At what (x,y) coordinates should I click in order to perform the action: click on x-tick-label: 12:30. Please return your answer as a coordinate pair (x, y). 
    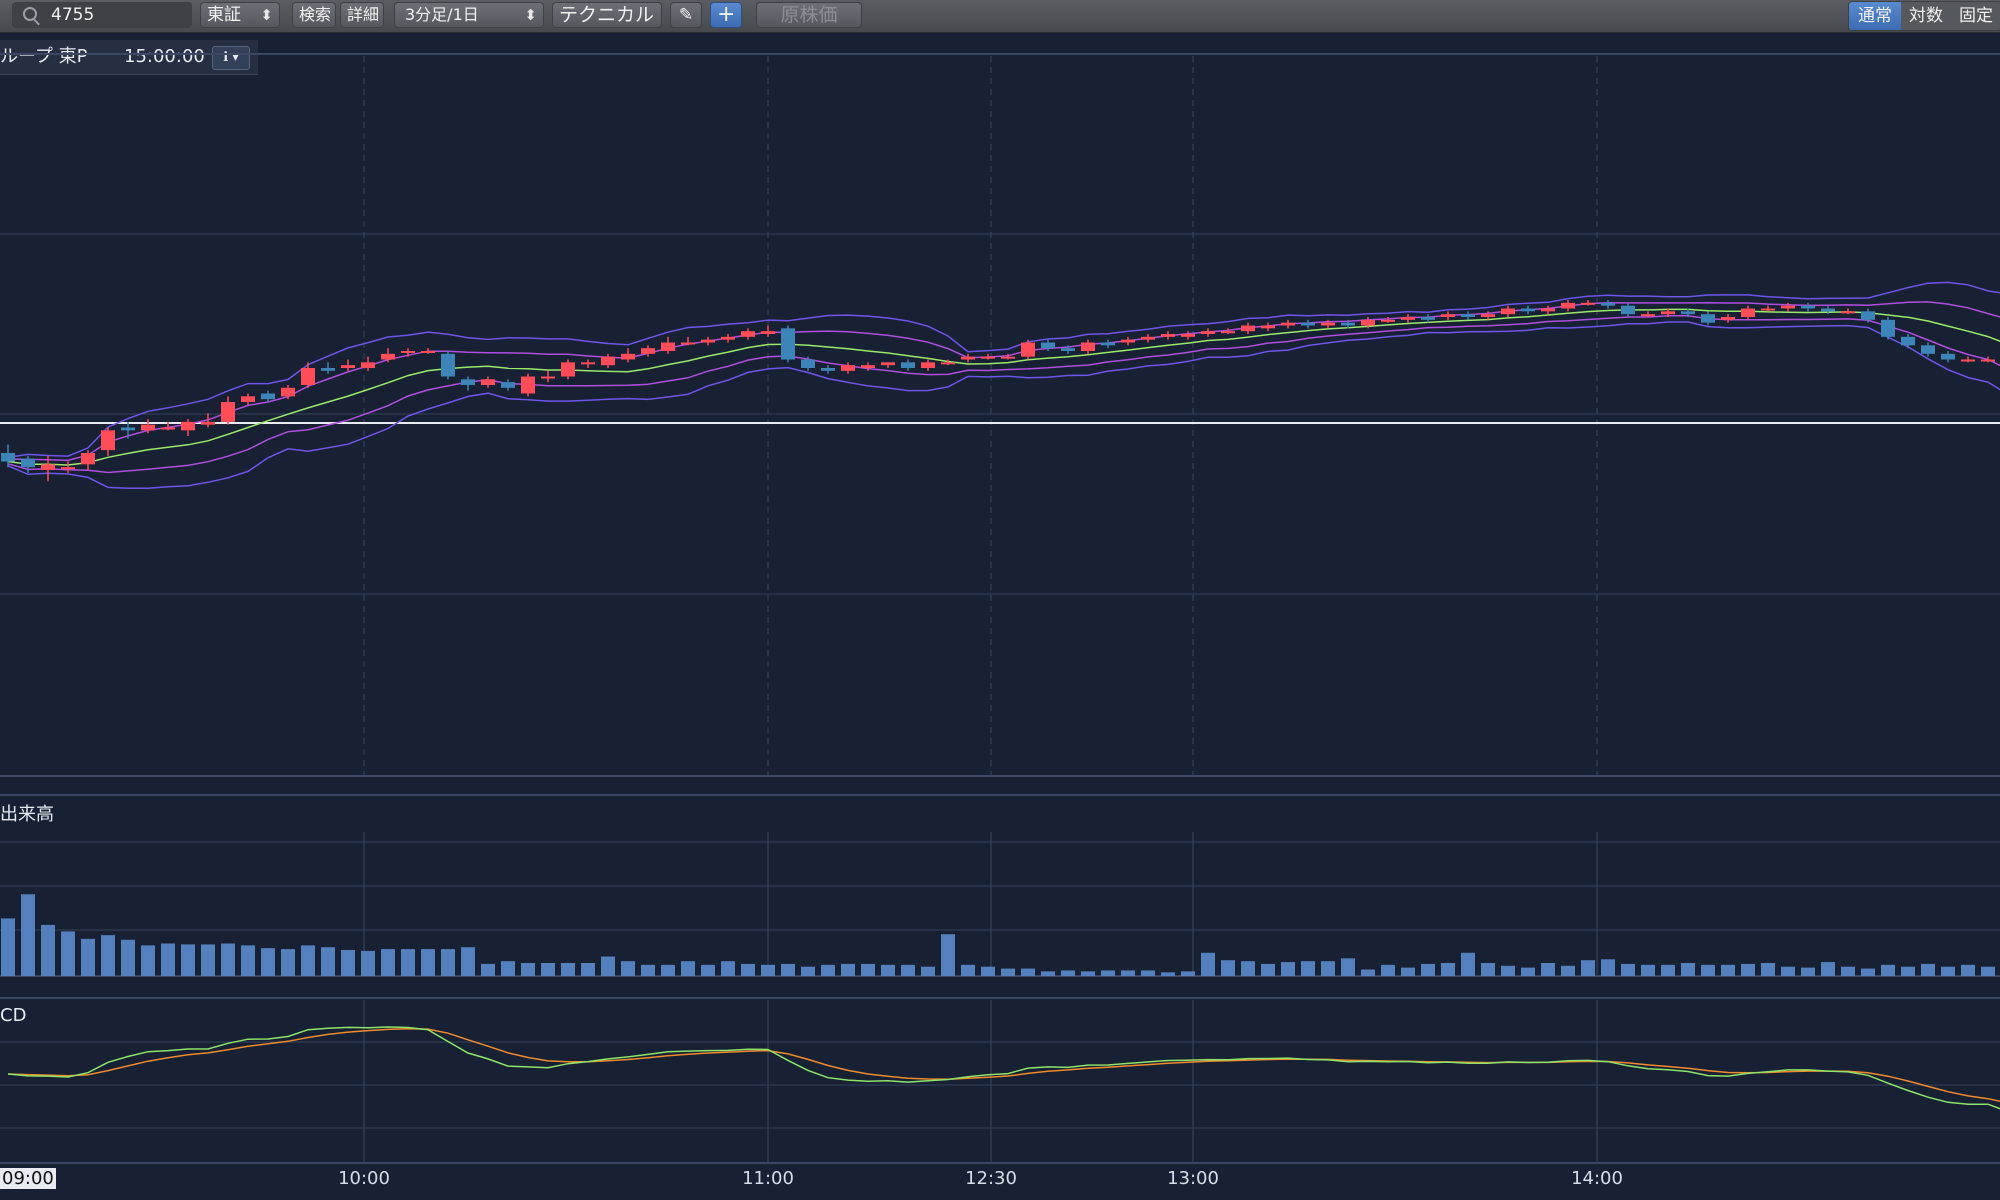
    Looking at the image, I should click on (991, 1178).